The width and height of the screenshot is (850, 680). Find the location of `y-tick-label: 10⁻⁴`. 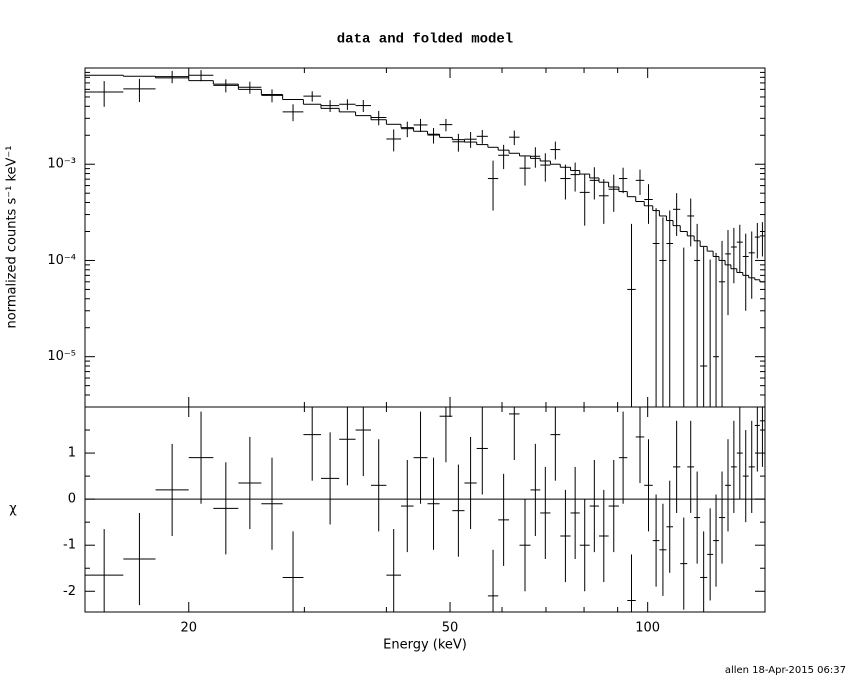

y-tick-label: 10⁻⁴ is located at coordinates (61, 260).